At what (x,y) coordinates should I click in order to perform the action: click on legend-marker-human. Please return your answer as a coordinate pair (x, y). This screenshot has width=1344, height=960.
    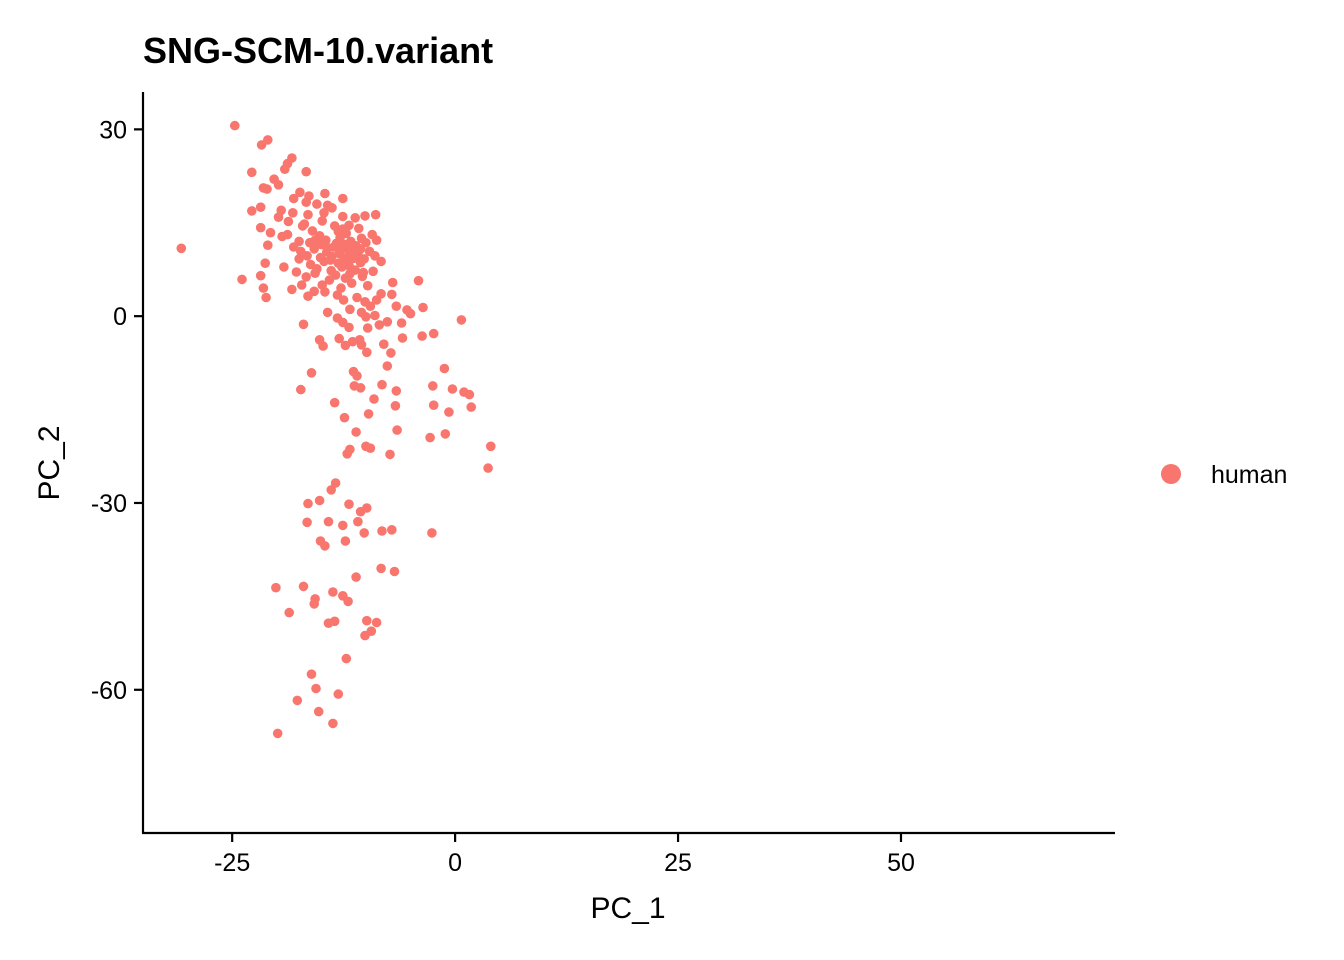
    Looking at the image, I should click on (1171, 474).